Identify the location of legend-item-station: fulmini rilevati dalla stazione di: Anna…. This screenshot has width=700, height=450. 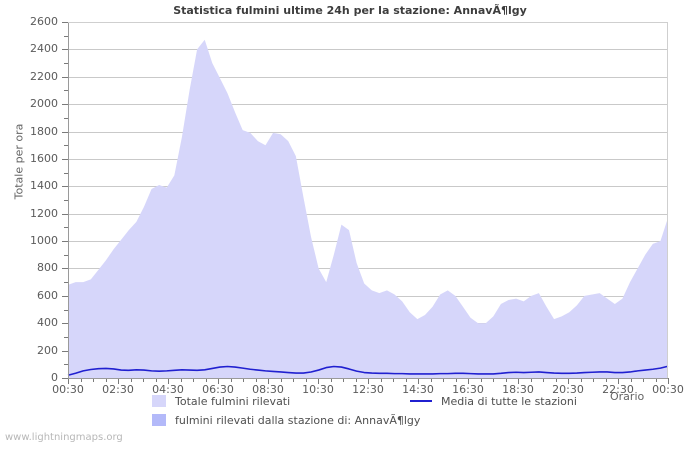
(286, 420).